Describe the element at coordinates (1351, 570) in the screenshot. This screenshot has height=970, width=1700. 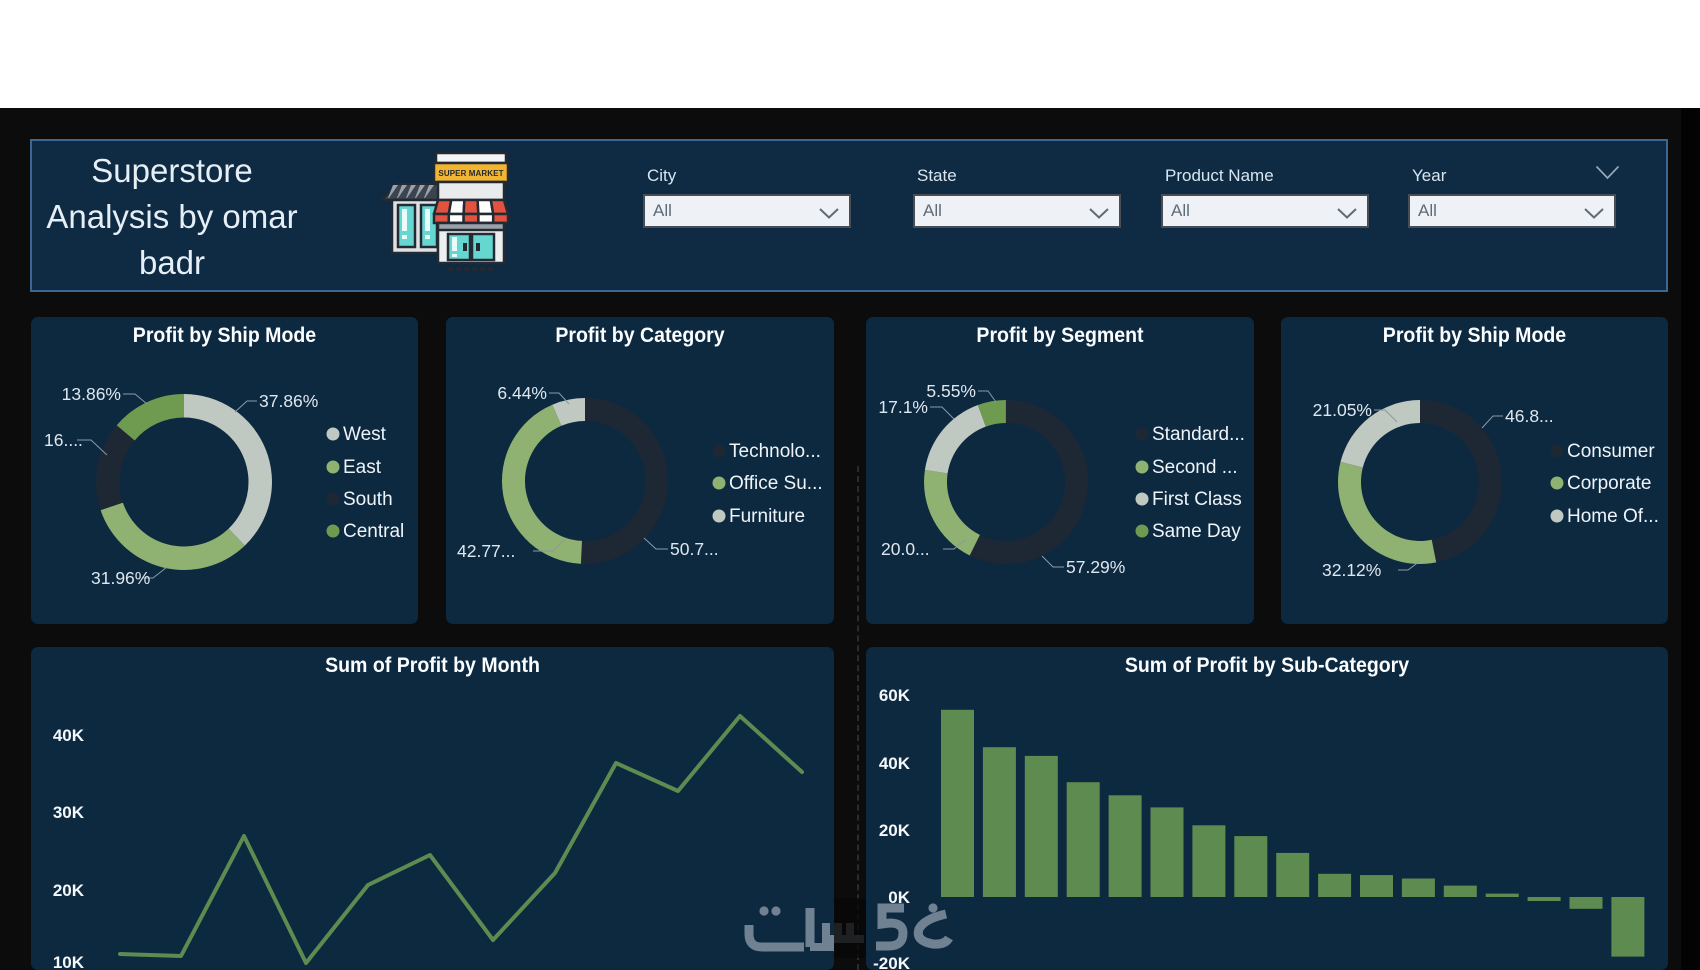
I see `svg-text: 32.12%` at that location.